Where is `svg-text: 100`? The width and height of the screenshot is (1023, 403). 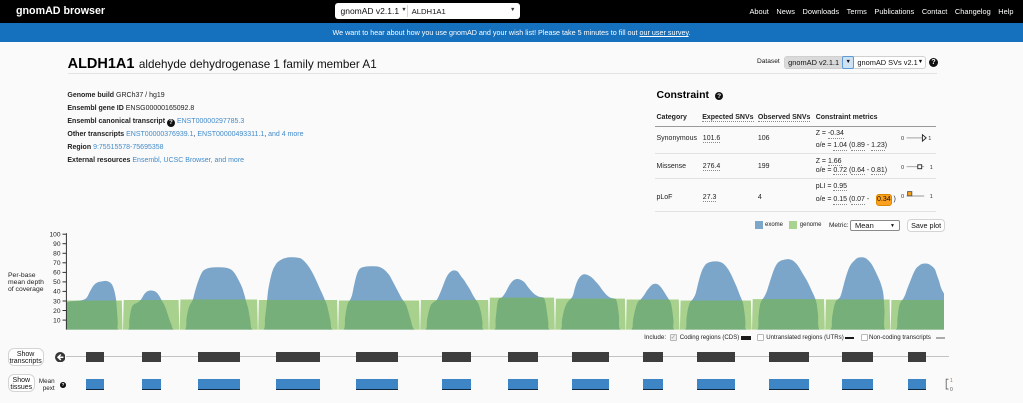
svg-text: 100 is located at coordinates (54, 235).